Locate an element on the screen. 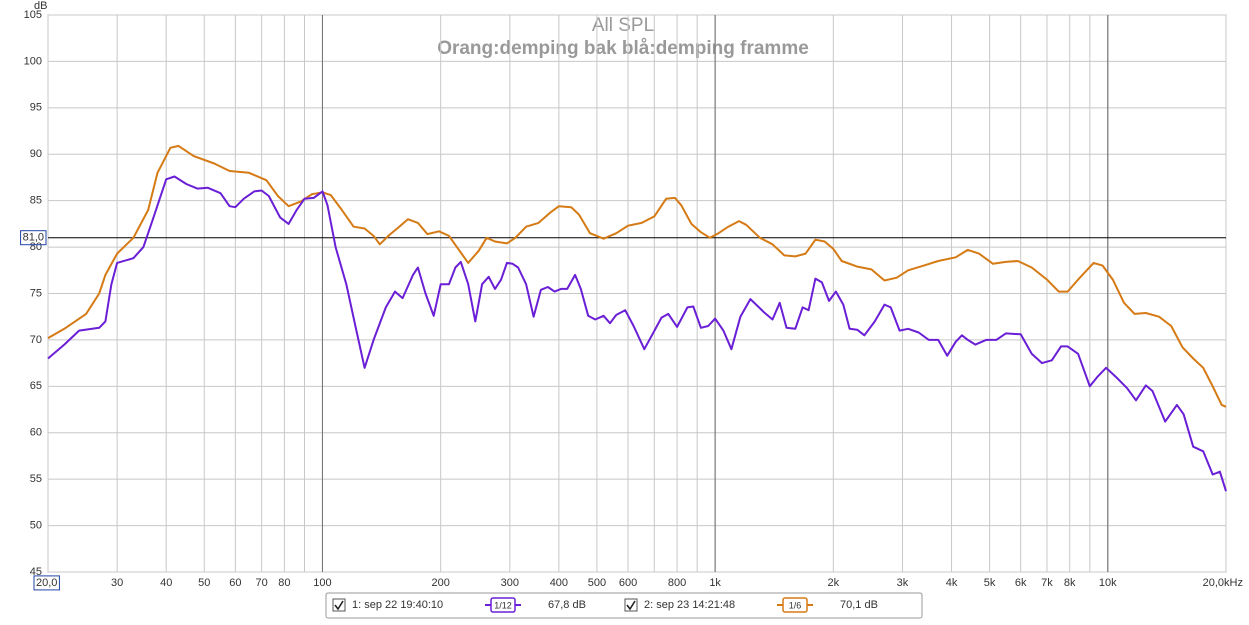 Image resolution: width=1249 pixels, height=625 pixels. y-tick-label: 55 is located at coordinates (36, 479).